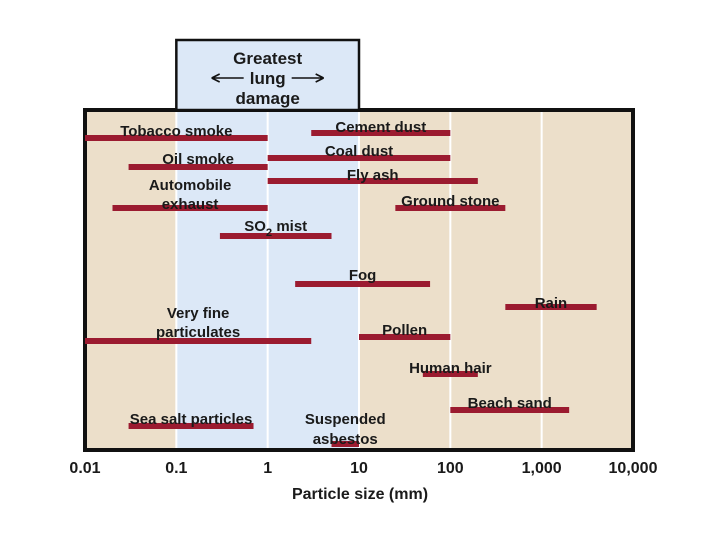 The height and width of the screenshot is (540, 720). Describe the element at coordinates (176, 138) in the screenshot. I see `bar-tobacco-smoke` at that location.